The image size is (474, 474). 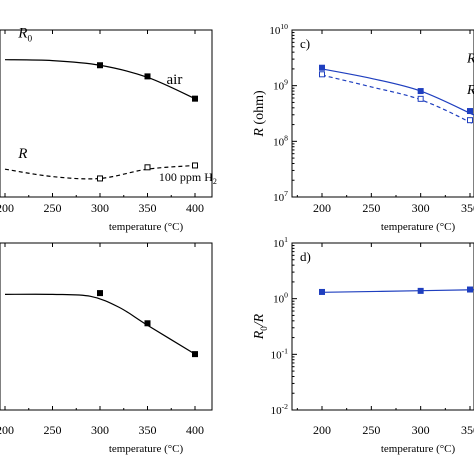 What do you see at coordinates (280, 298) in the screenshot?
I see `y-tick-label: 10⁰` at bounding box center [280, 298].